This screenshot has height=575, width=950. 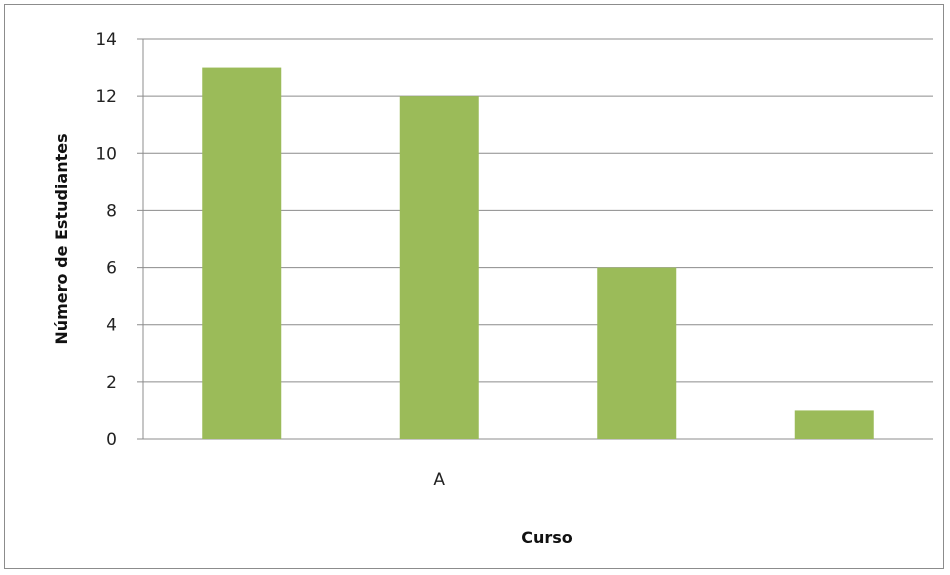 What do you see at coordinates (547, 537) in the screenshot?
I see `x-axis-title: Curso` at bounding box center [547, 537].